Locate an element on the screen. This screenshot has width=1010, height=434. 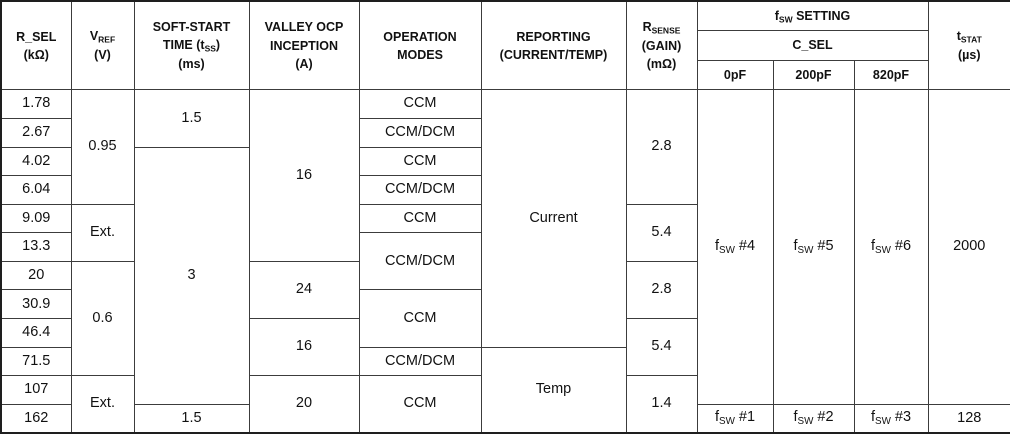
header-r-sense-unit: (mΩ) is located at coordinates (661, 64).